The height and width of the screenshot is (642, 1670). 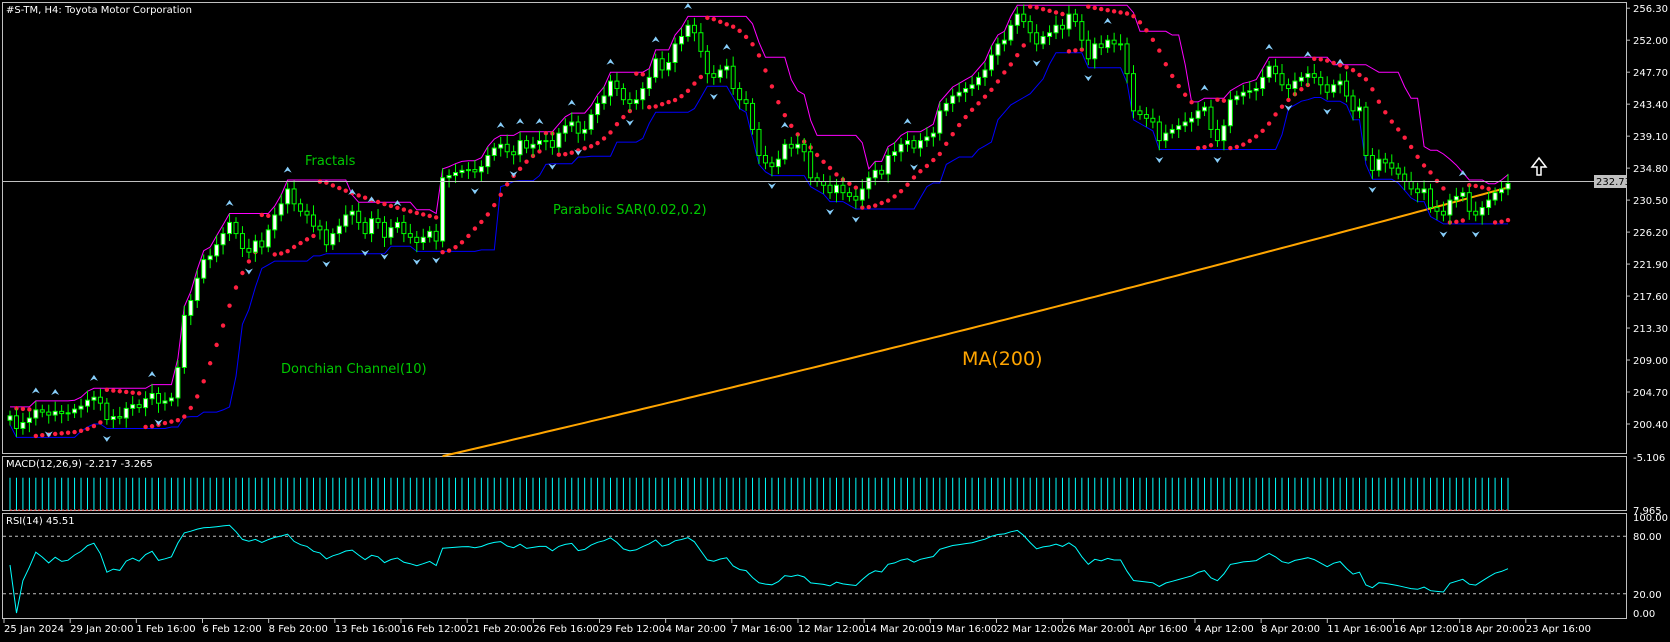 What do you see at coordinates (298, 629) in the screenshot?
I see `time-tick-label: 8 Feb 20:00` at bounding box center [298, 629].